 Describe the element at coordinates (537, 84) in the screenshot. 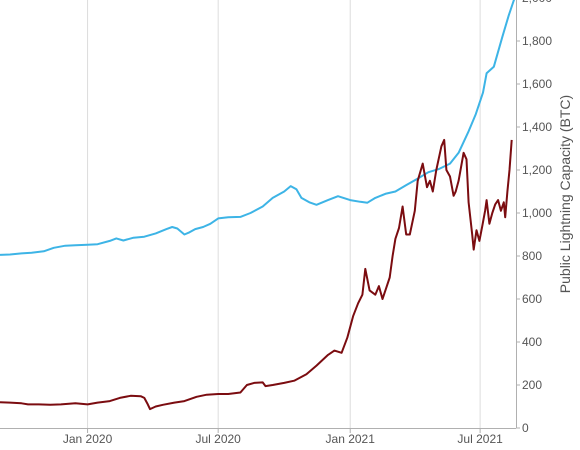

I see `y-tick-label: 1,600` at that location.